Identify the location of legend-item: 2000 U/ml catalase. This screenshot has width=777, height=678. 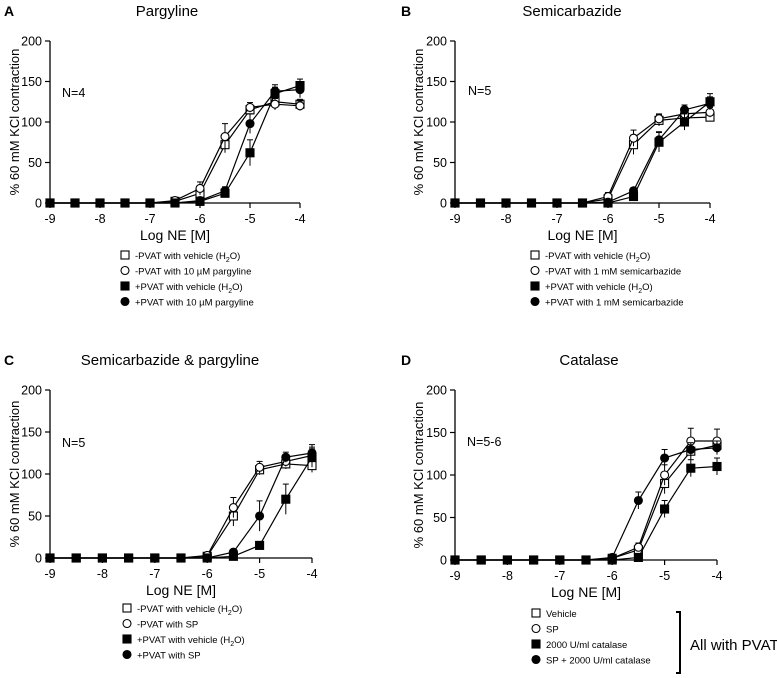
(579, 645).